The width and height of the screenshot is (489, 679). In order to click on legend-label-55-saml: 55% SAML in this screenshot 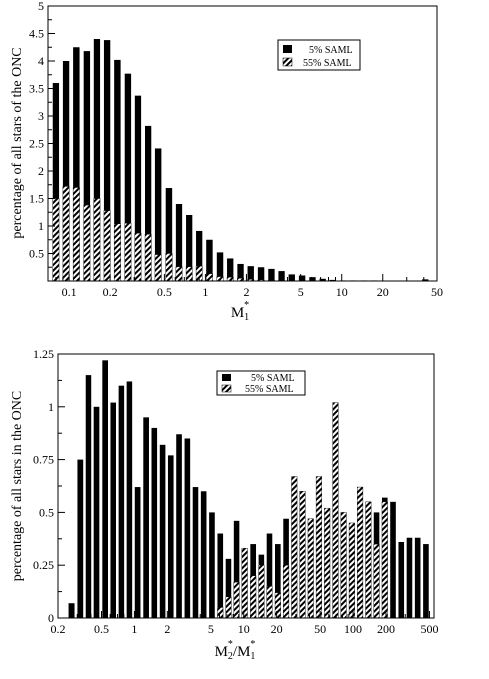, I will do `click(269, 389)`.